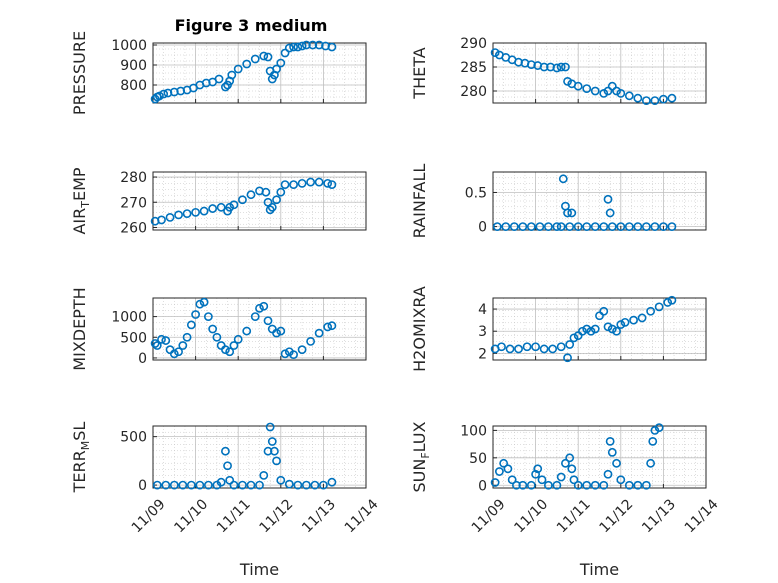 The height and width of the screenshot is (583, 778). Describe the element at coordinates (218, 201) in the screenshot. I see `subplot-air_temp: 260 270 280 AIRTEMP` at that location.